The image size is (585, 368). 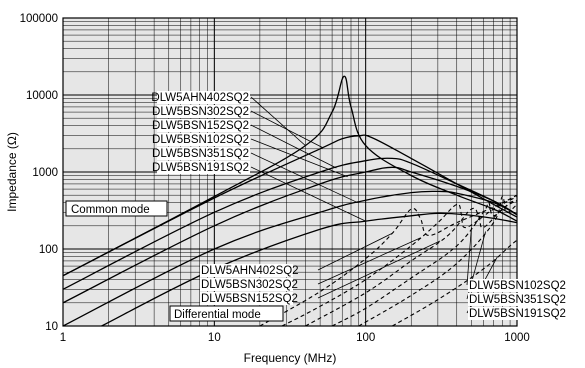 I want to click on common-series-label: DLW5BSN191SQ2, so click(x=200, y=168).